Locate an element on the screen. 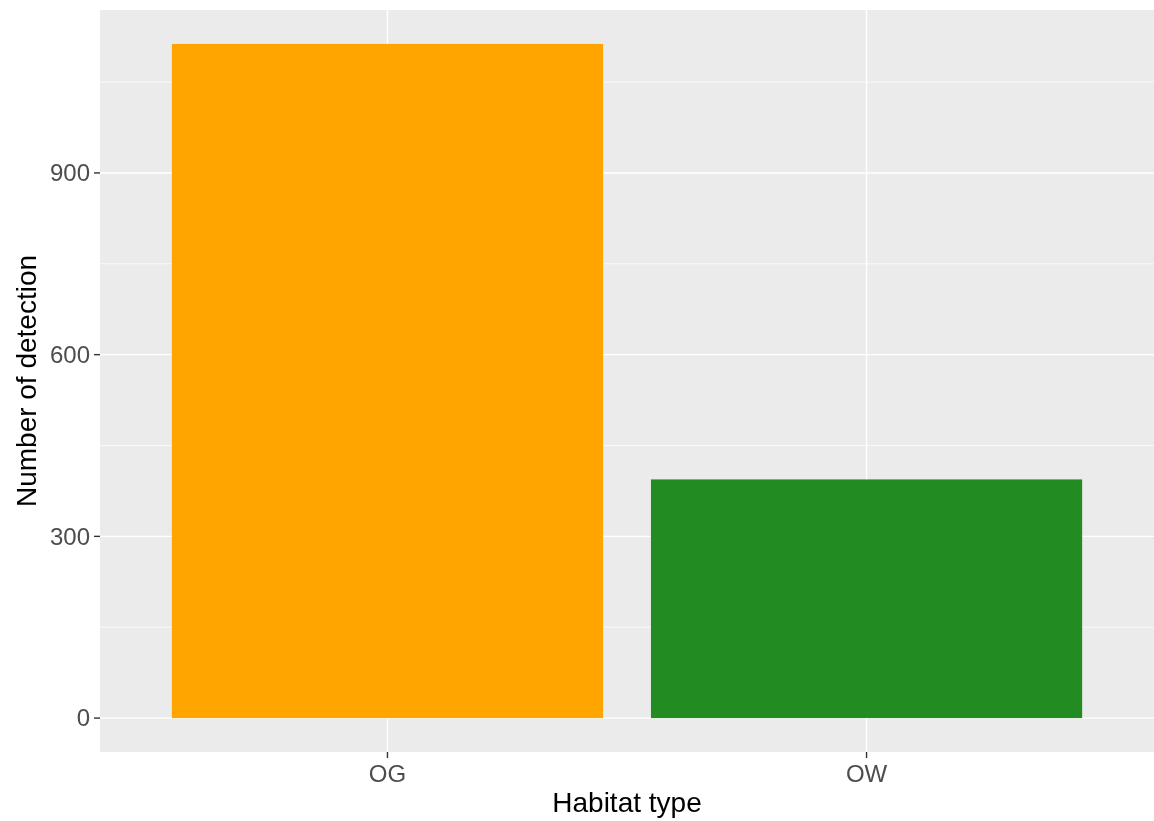  x-tick-label: OW is located at coordinates (866, 773).